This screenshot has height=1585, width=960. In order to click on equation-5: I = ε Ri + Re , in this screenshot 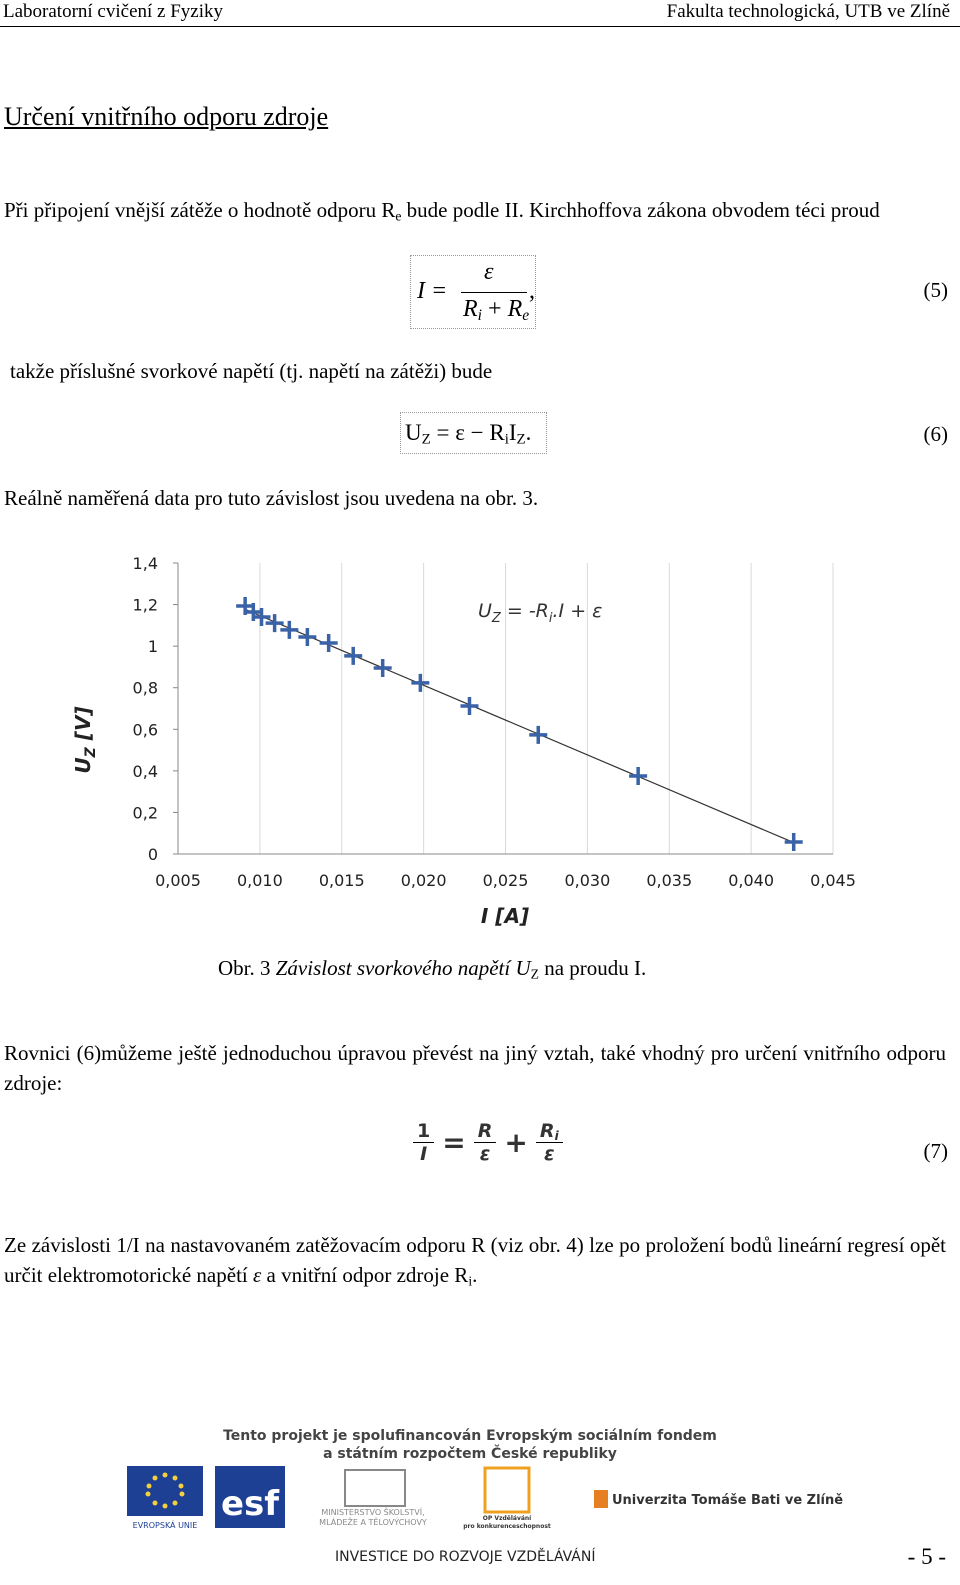, I will do `click(473, 292)`.